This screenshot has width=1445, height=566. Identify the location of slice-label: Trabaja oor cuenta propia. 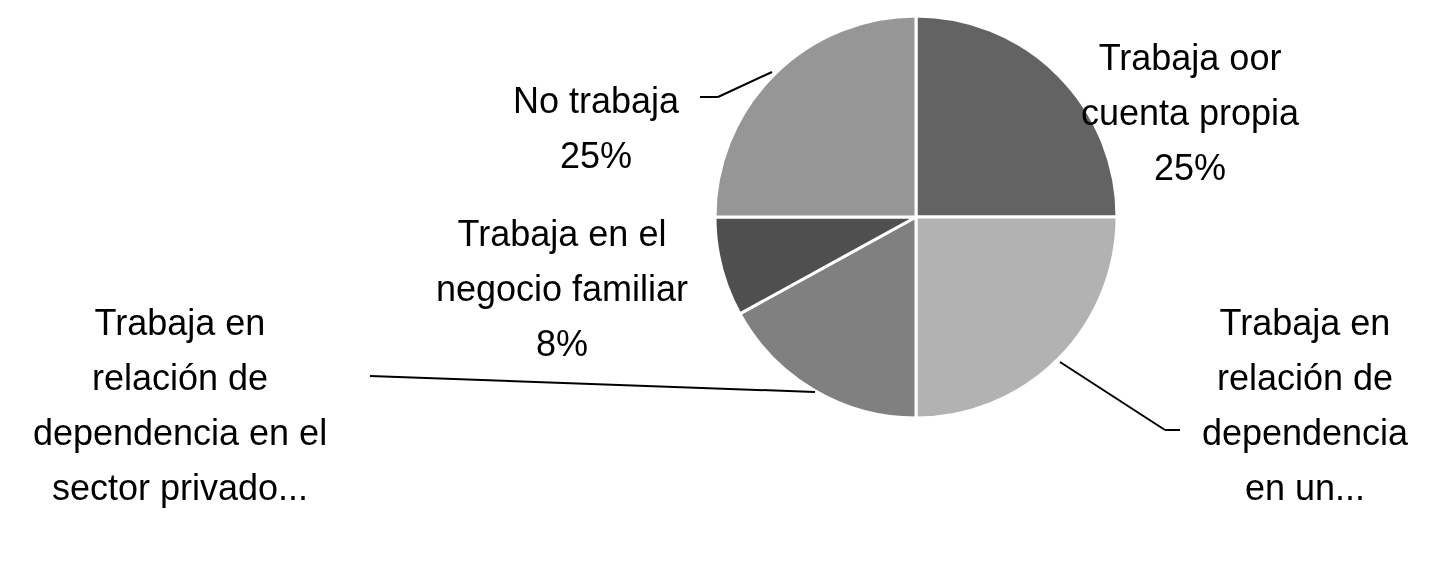
(1190, 85).